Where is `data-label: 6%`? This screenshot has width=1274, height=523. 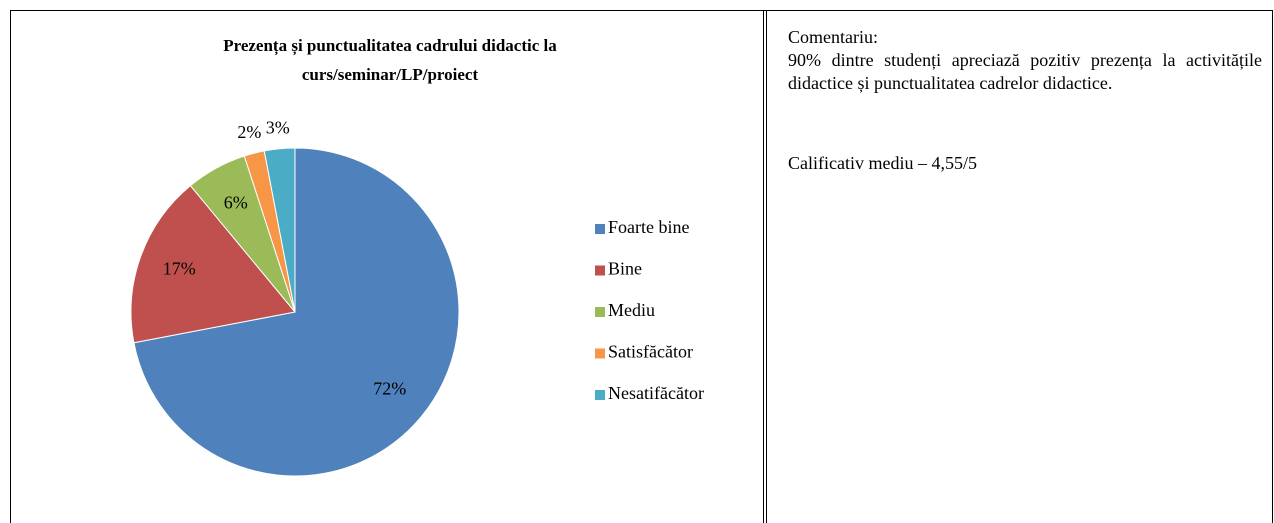
data-label: 6% is located at coordinates (236, 202).